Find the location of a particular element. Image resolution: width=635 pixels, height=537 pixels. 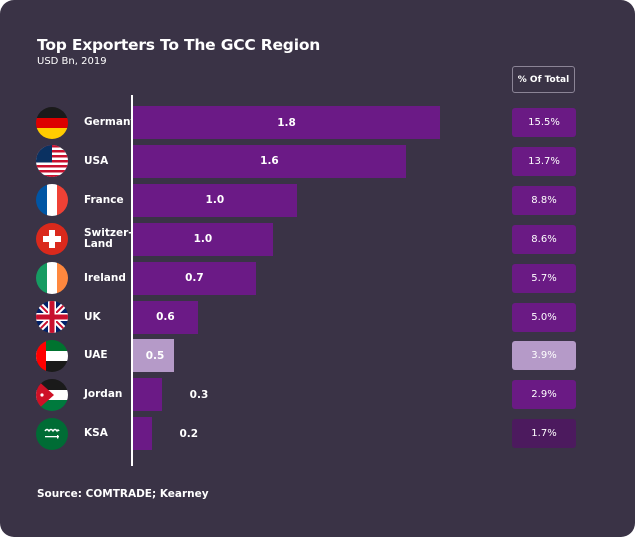

country-label-line: Ireland is located at coordinates (105, 277).